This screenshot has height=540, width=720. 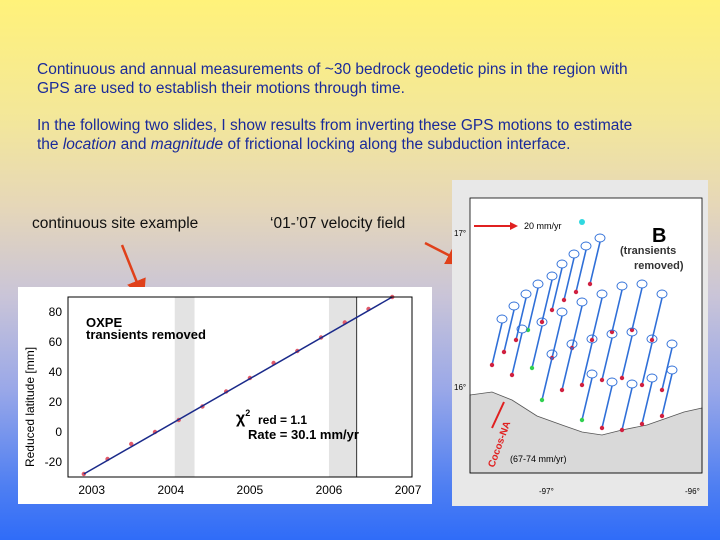 What do you see at coordinates (56, 402) in the screenshot?
I see `y-tick-label: 20` at bounding box center [56, 402].